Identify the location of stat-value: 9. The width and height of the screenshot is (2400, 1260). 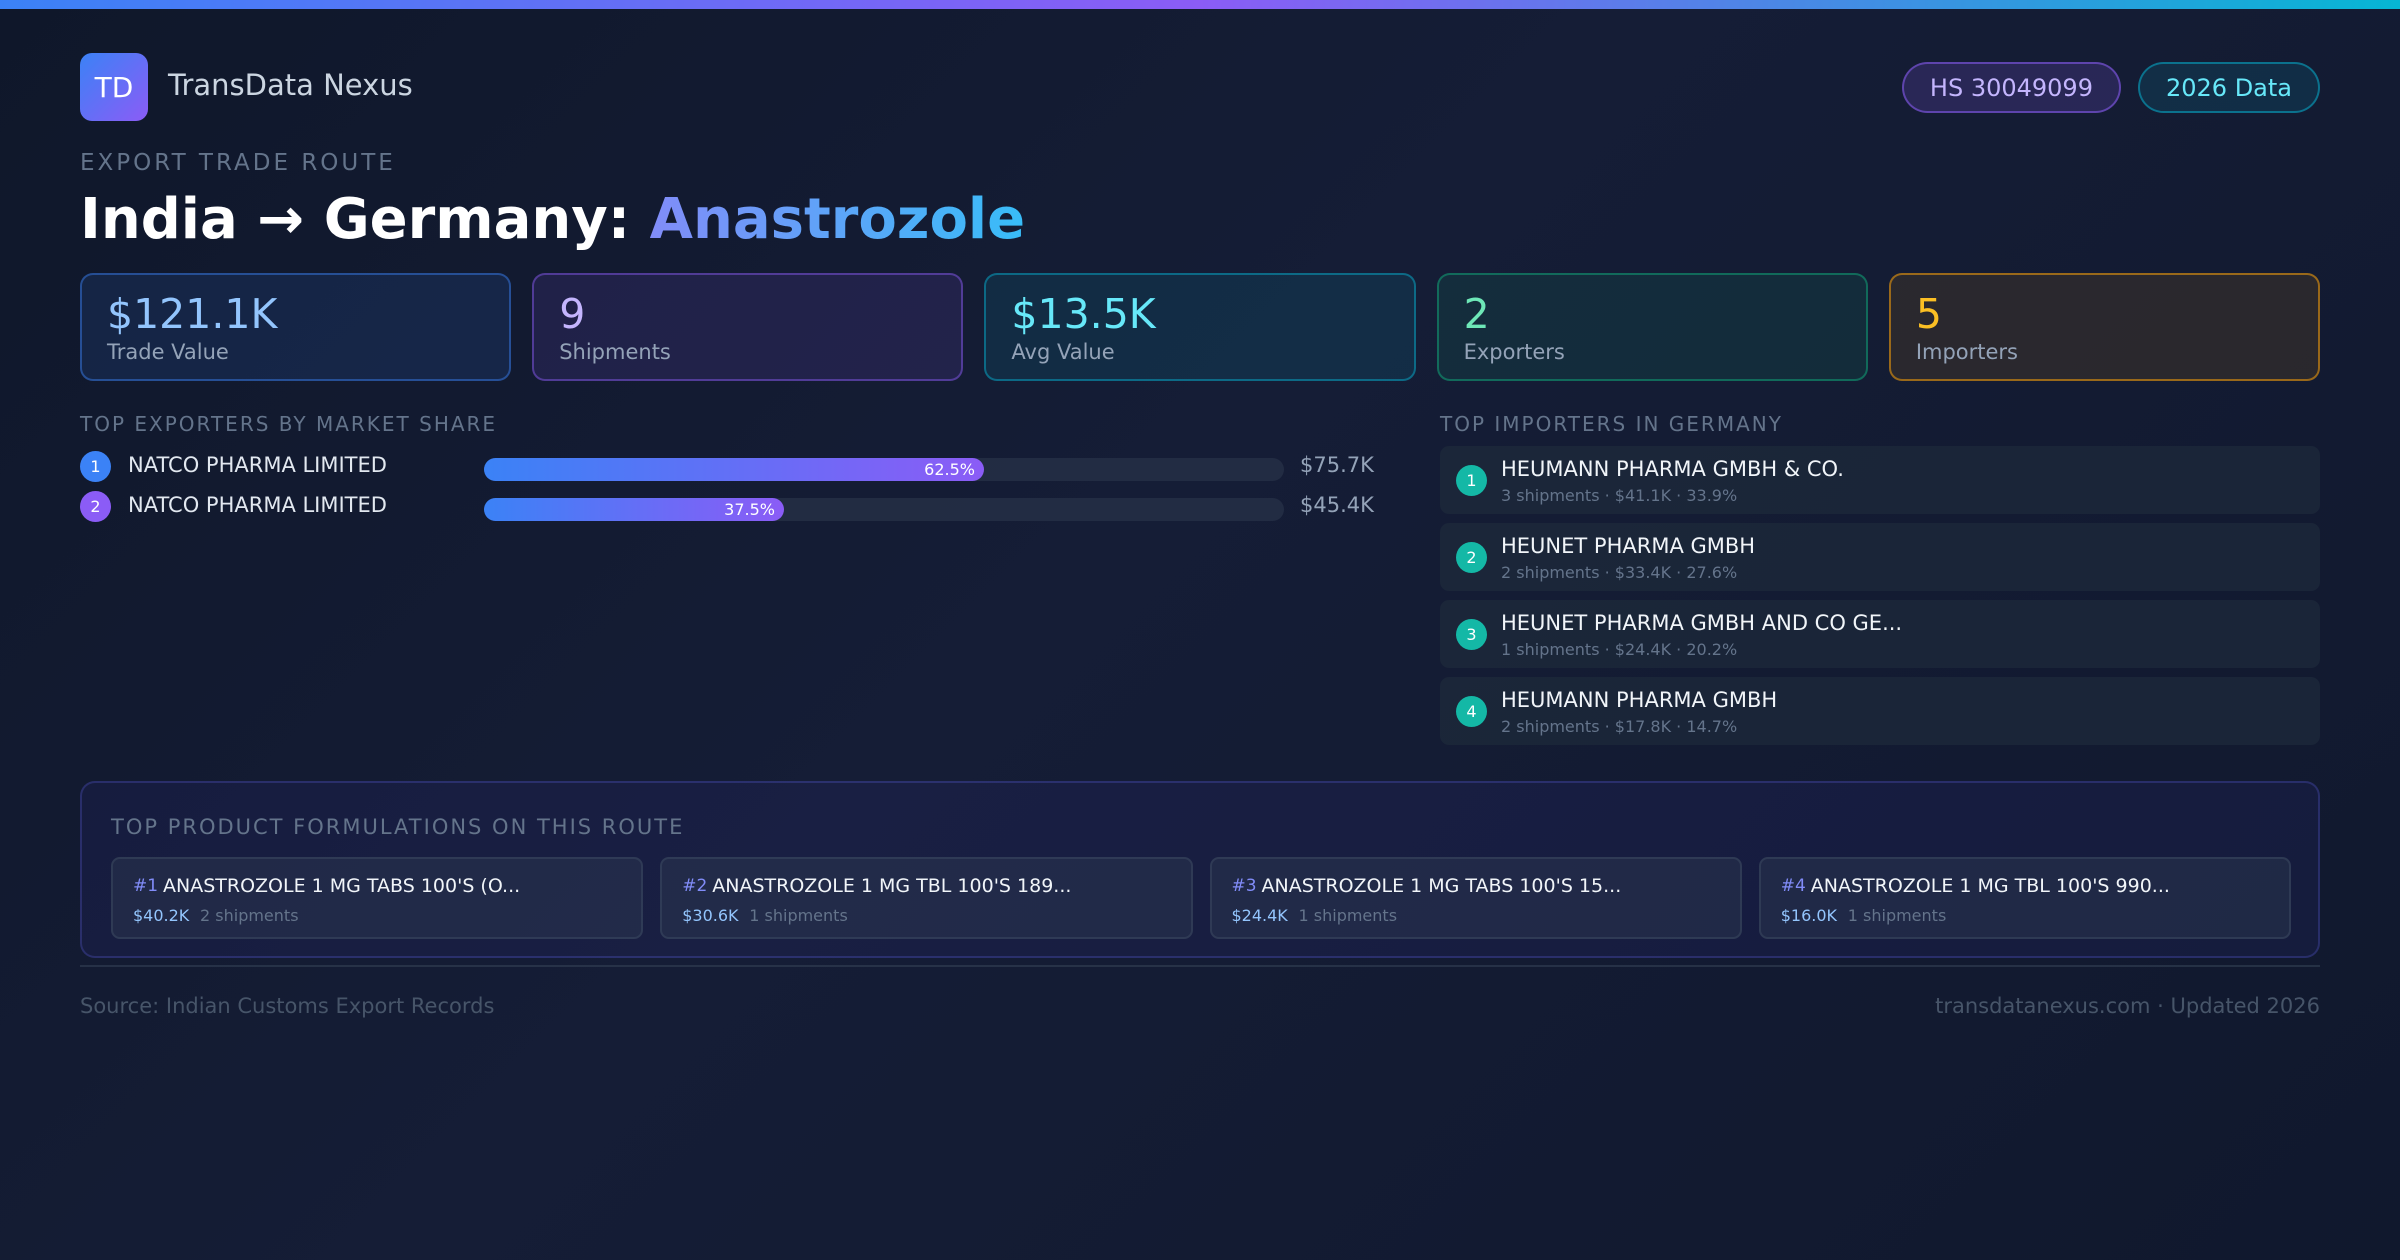
(572, 314).